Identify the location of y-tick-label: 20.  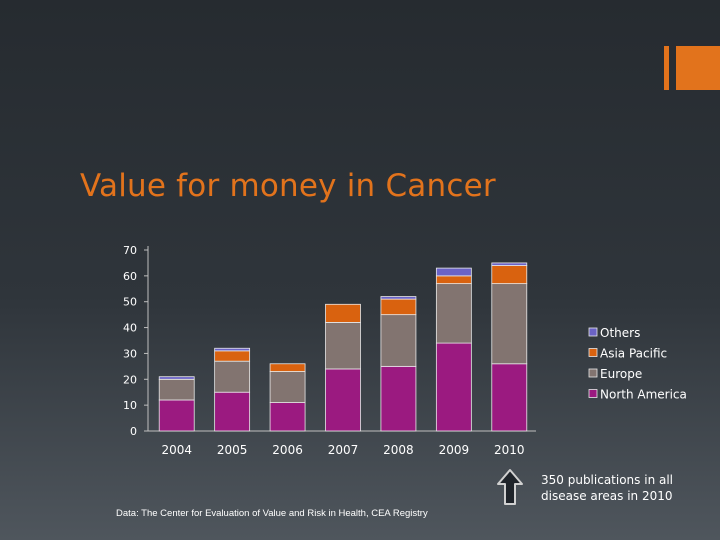
(130, 379).